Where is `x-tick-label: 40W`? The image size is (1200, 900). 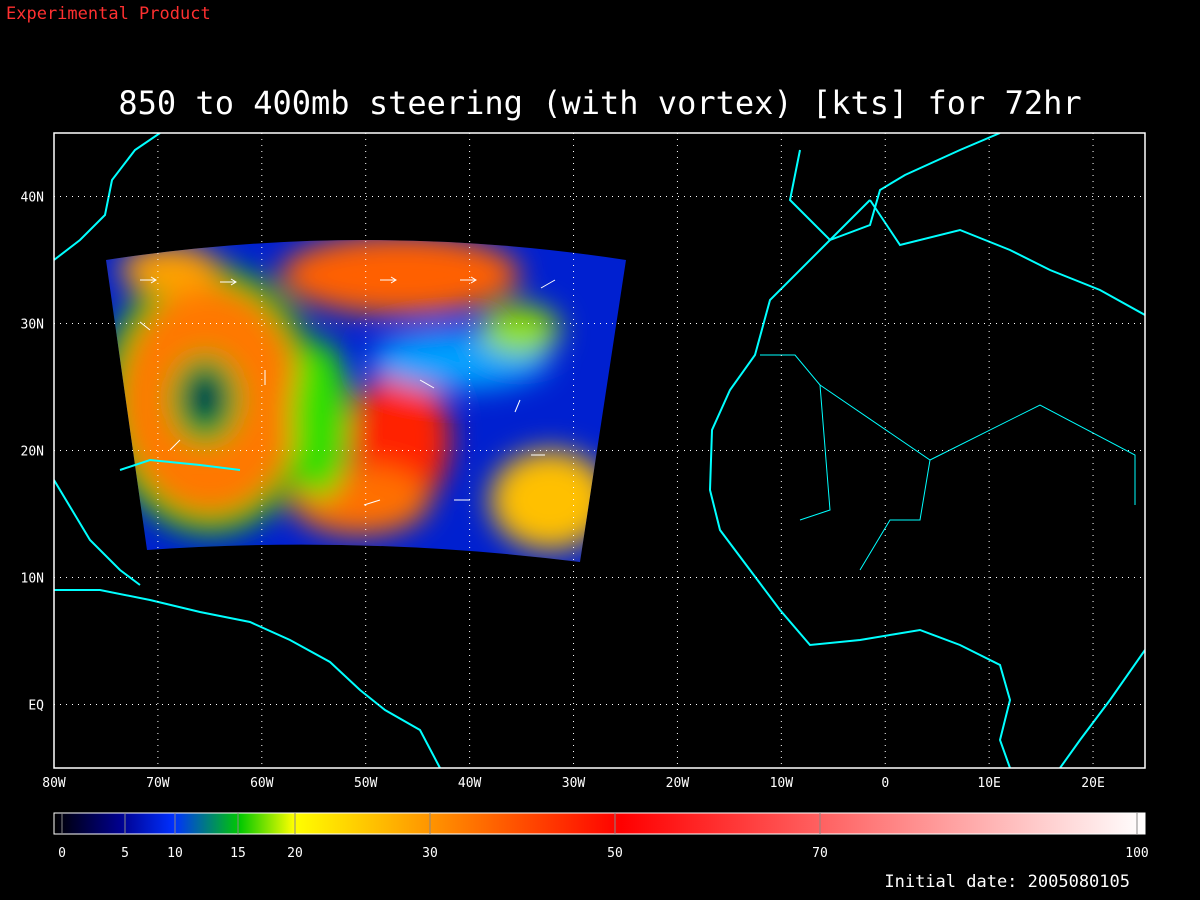 x-tick-label: 40W is located at coordinates (470, 783).